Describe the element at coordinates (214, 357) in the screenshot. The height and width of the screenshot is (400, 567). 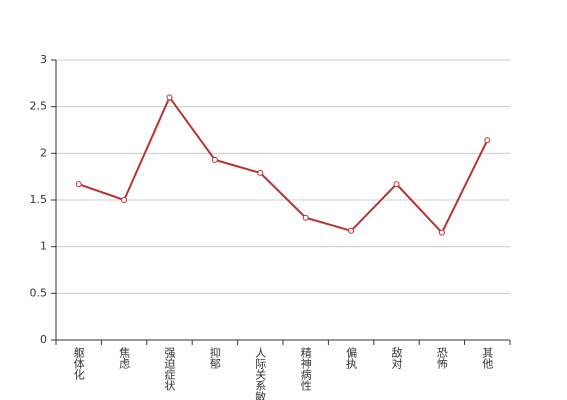
I see `x-tick-label: 抑郁` at that location.